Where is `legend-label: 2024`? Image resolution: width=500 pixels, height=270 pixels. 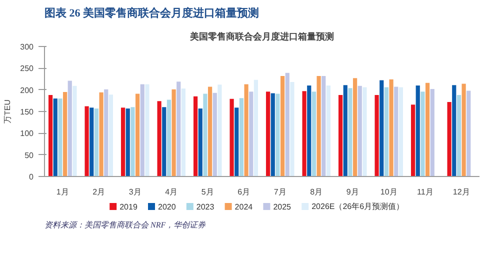
legend-label: 2024 is located at coordinates (244, 207).